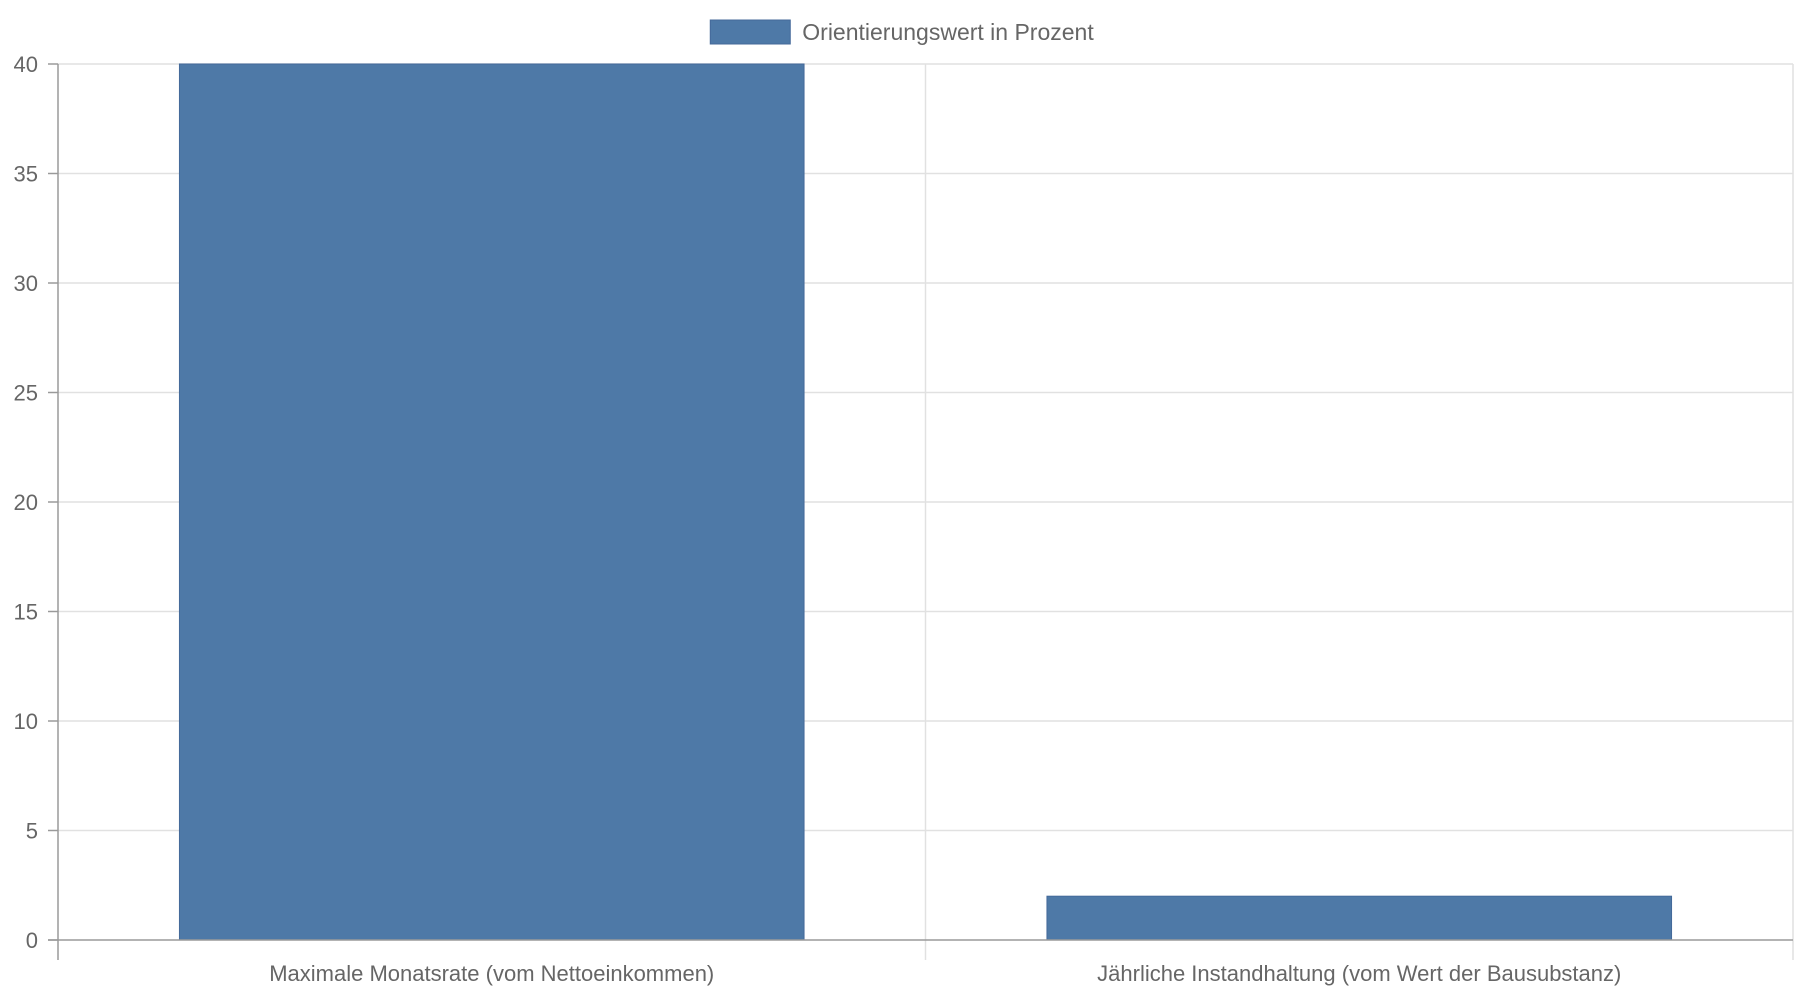  Describe the element at coordinates (750, 32) in the screenshot. I see `legend-swatch` at that location.